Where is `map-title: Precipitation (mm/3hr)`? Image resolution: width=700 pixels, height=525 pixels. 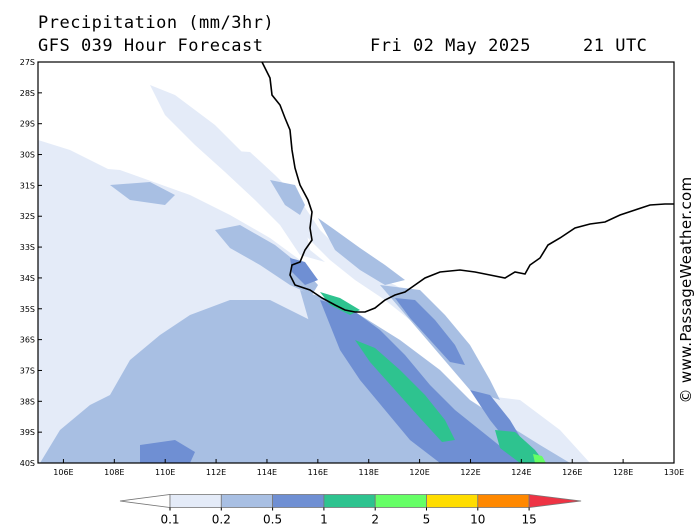 map-title: Precipitation (mm/3hr) is located at coordinates (156, 23).